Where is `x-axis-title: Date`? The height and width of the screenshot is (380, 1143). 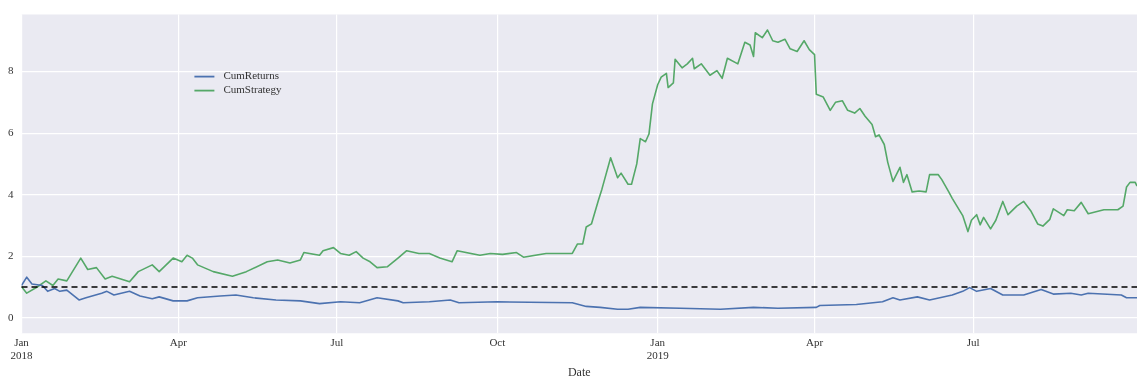
x-axis-title: Date is located at coordinates (579, 371).